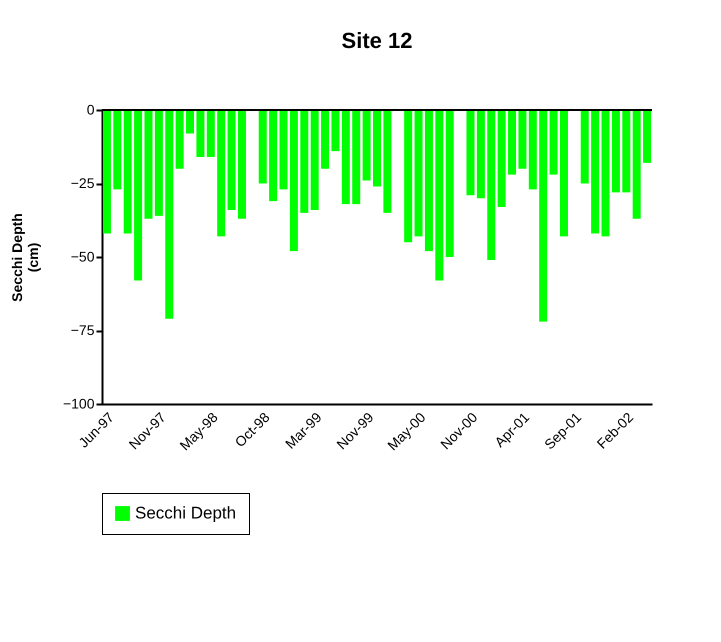 This screenshot has width=721, height=642. I want to click on y-axis-title: Secchi Depth (cm), so click(24, 257).